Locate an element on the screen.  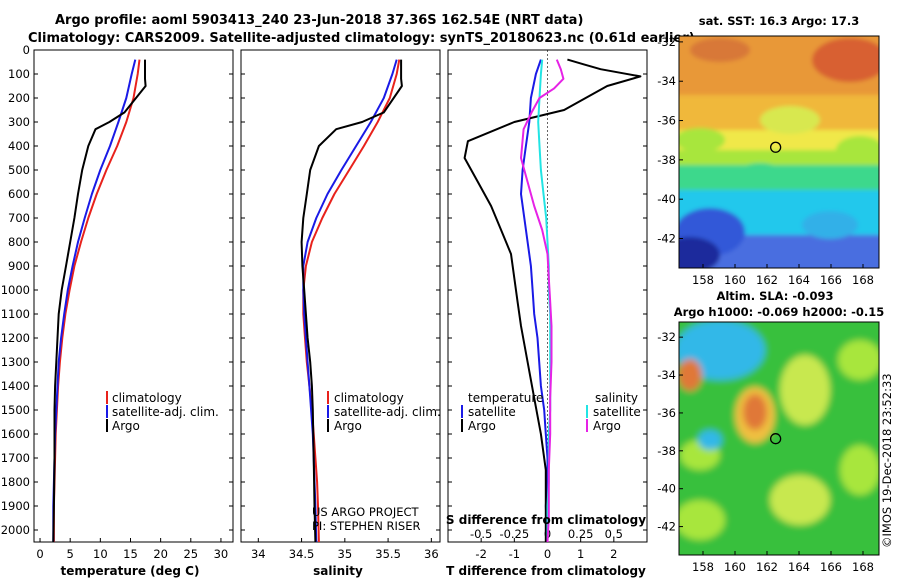
x-tick-label: 35 is located at coordinates (345, 554).